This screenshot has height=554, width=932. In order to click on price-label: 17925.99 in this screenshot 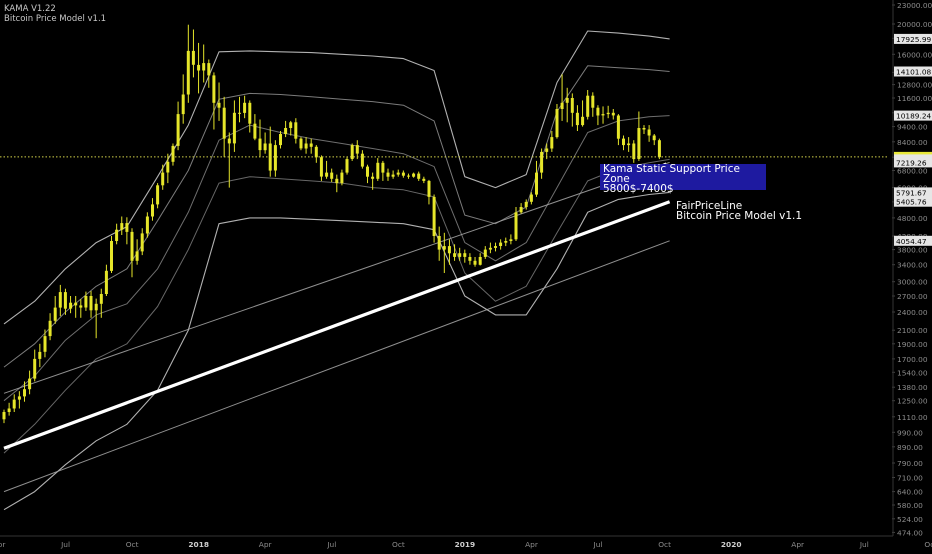, I will do `click(913, 38)`.